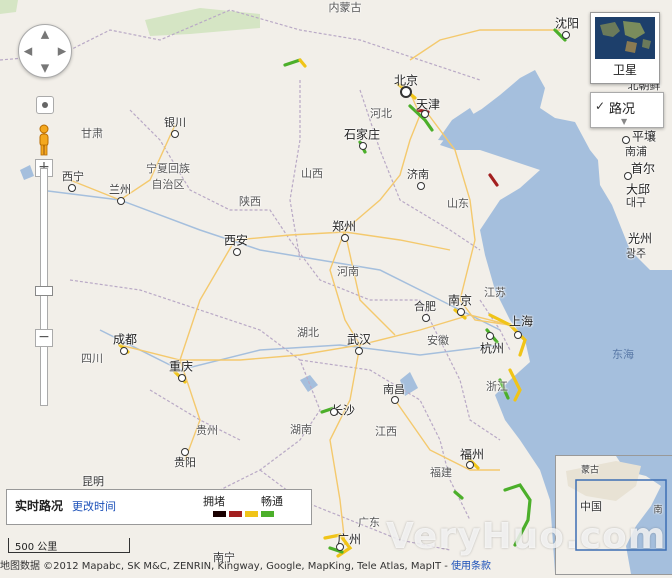 The height and width of the screenshot is (578, 672). Describe the element at coordinates (39, 506) in the screenshot. I see `legend-title: 实时路况` at that location.